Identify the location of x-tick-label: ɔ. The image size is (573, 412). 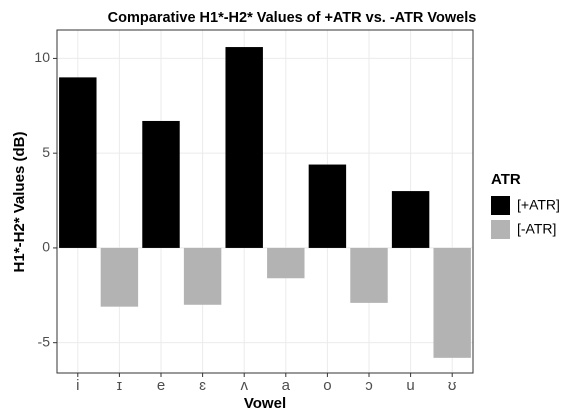
(369, 385).